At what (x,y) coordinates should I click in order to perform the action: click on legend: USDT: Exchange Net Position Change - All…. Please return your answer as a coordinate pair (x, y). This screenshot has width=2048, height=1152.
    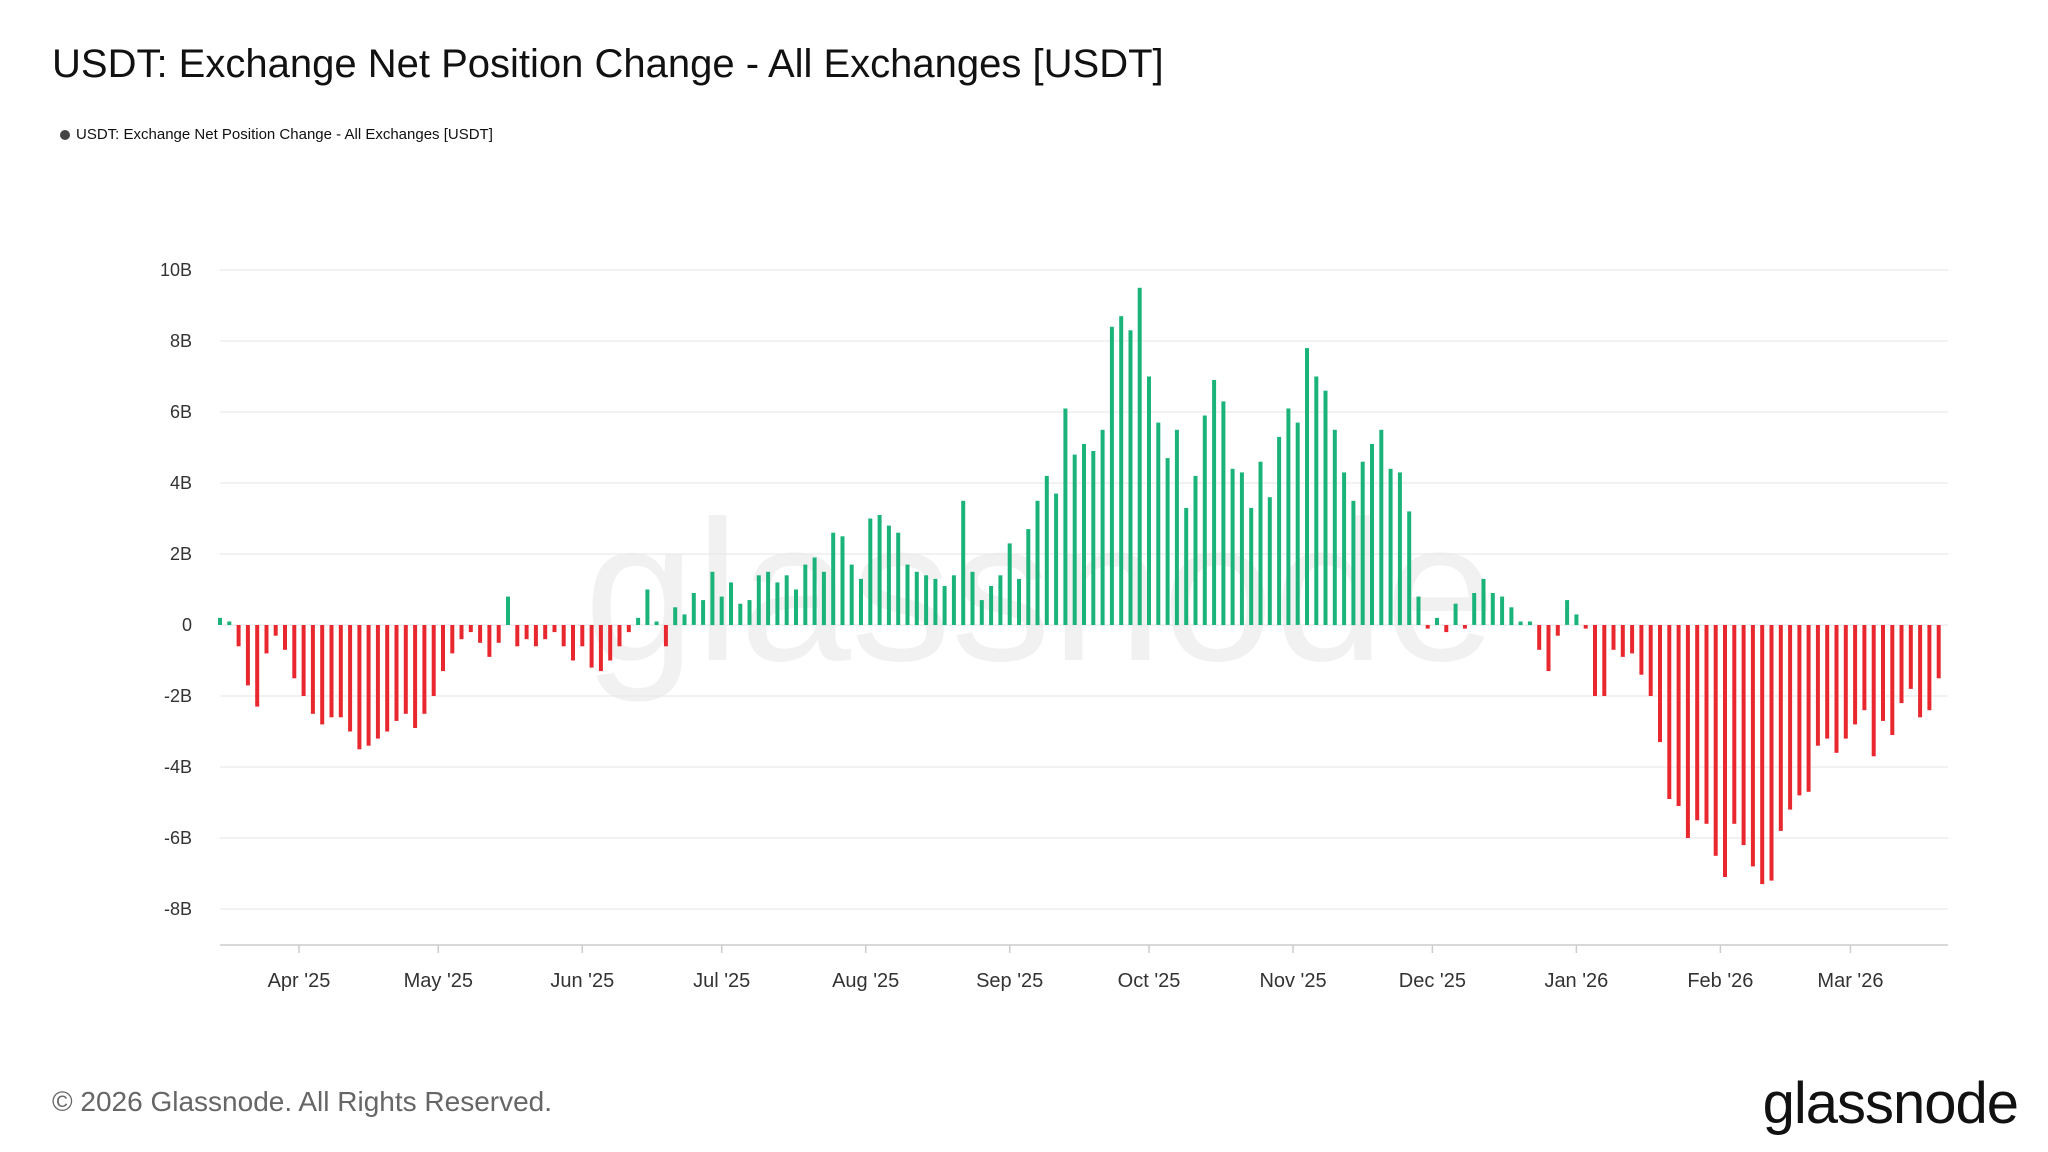
    Looking at the image, I should click on (276, 134).